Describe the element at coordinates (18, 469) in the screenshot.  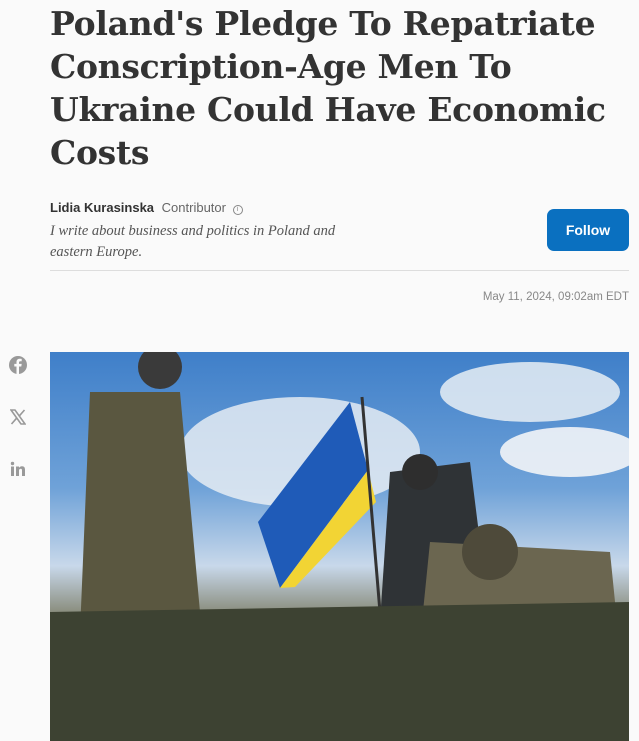
I see `linkedin-icon` at that location.